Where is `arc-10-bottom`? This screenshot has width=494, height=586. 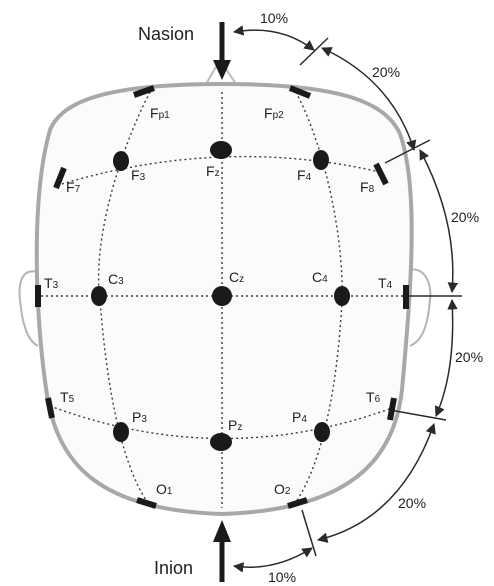
arc-10-bottom is located at coordinates (272, 560).